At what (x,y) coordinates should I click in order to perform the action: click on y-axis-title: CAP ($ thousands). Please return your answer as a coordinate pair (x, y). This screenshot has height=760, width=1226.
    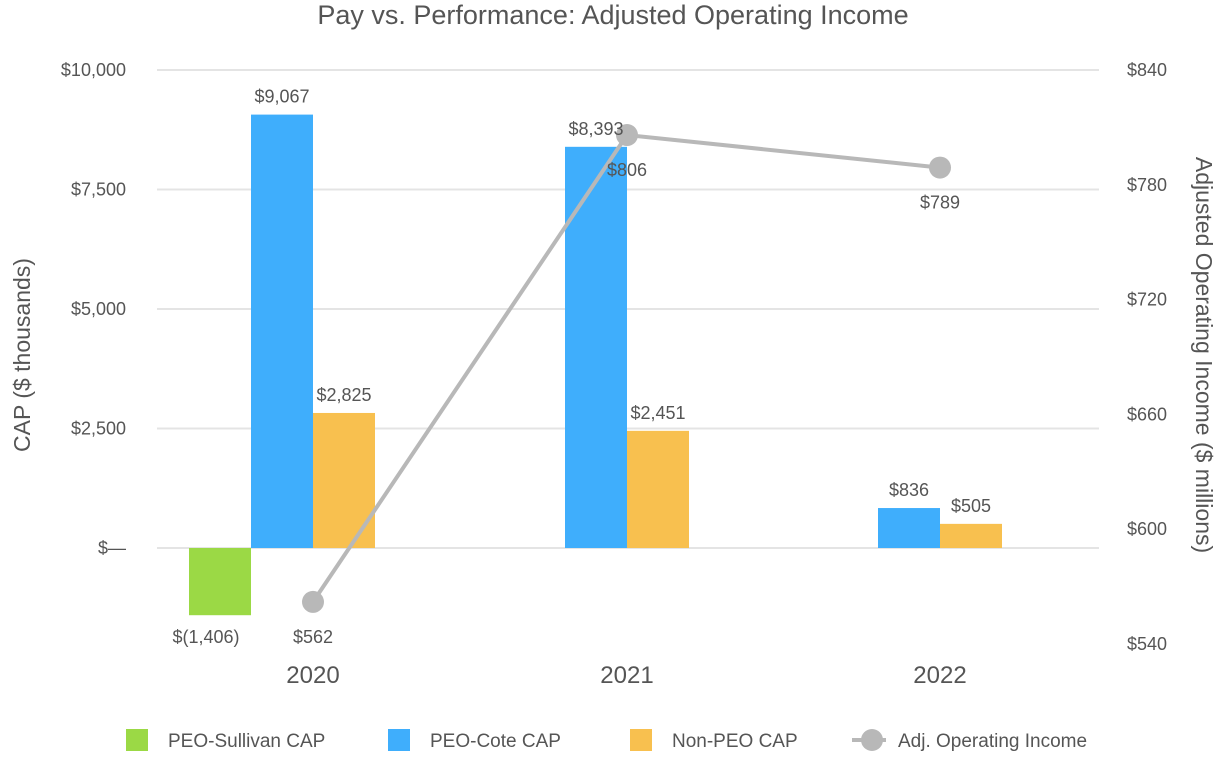
    Looking at the image, I should click on (22, 355).